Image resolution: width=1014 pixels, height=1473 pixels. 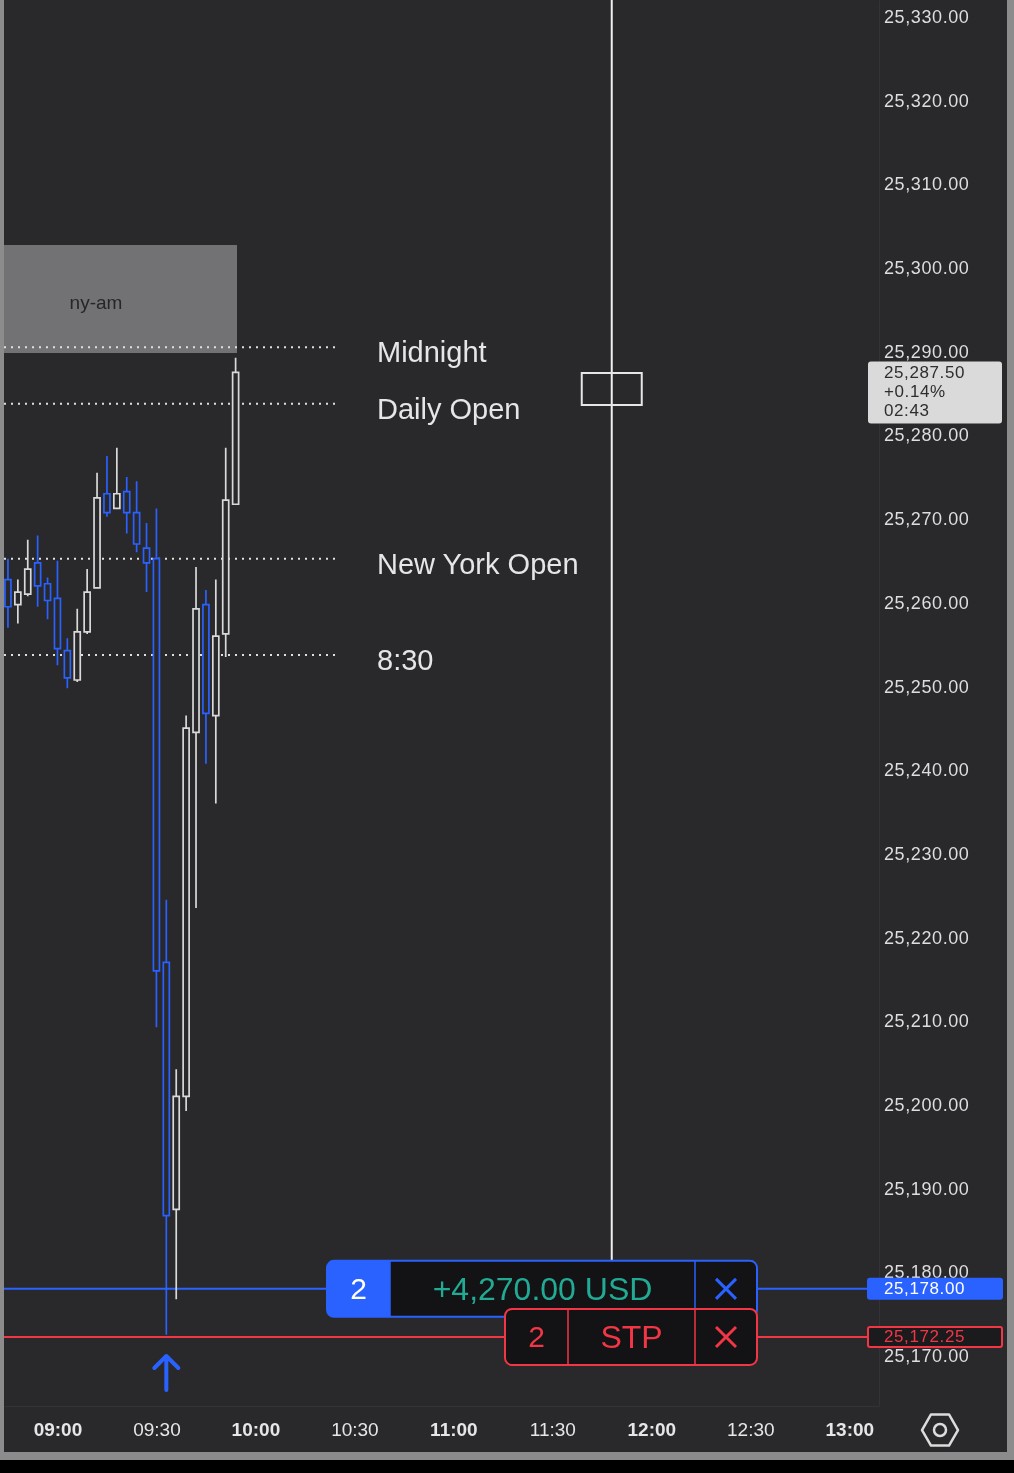 I want to click on y-tick-label: 25,190.00, so click(x=927, y=1188).